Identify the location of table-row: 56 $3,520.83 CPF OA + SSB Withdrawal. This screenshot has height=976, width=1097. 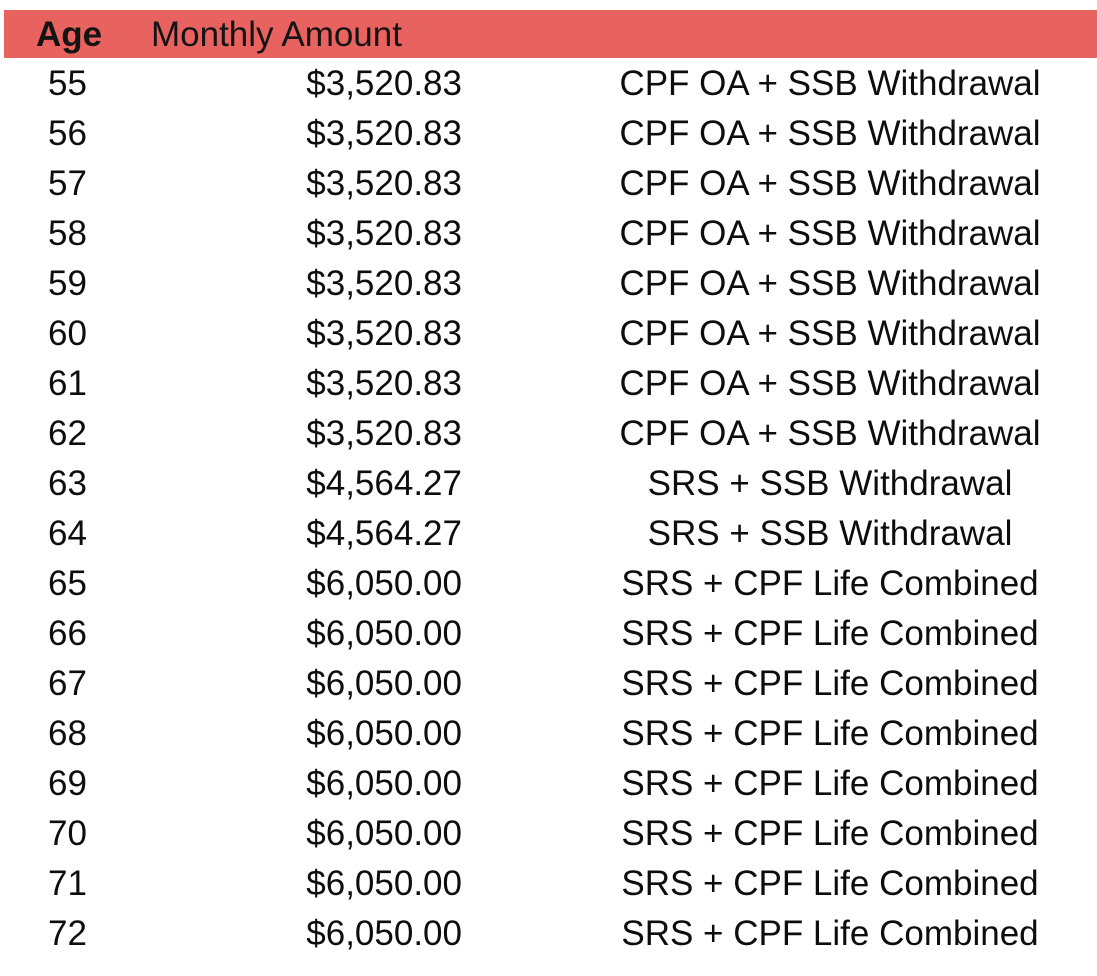
(548, 134).